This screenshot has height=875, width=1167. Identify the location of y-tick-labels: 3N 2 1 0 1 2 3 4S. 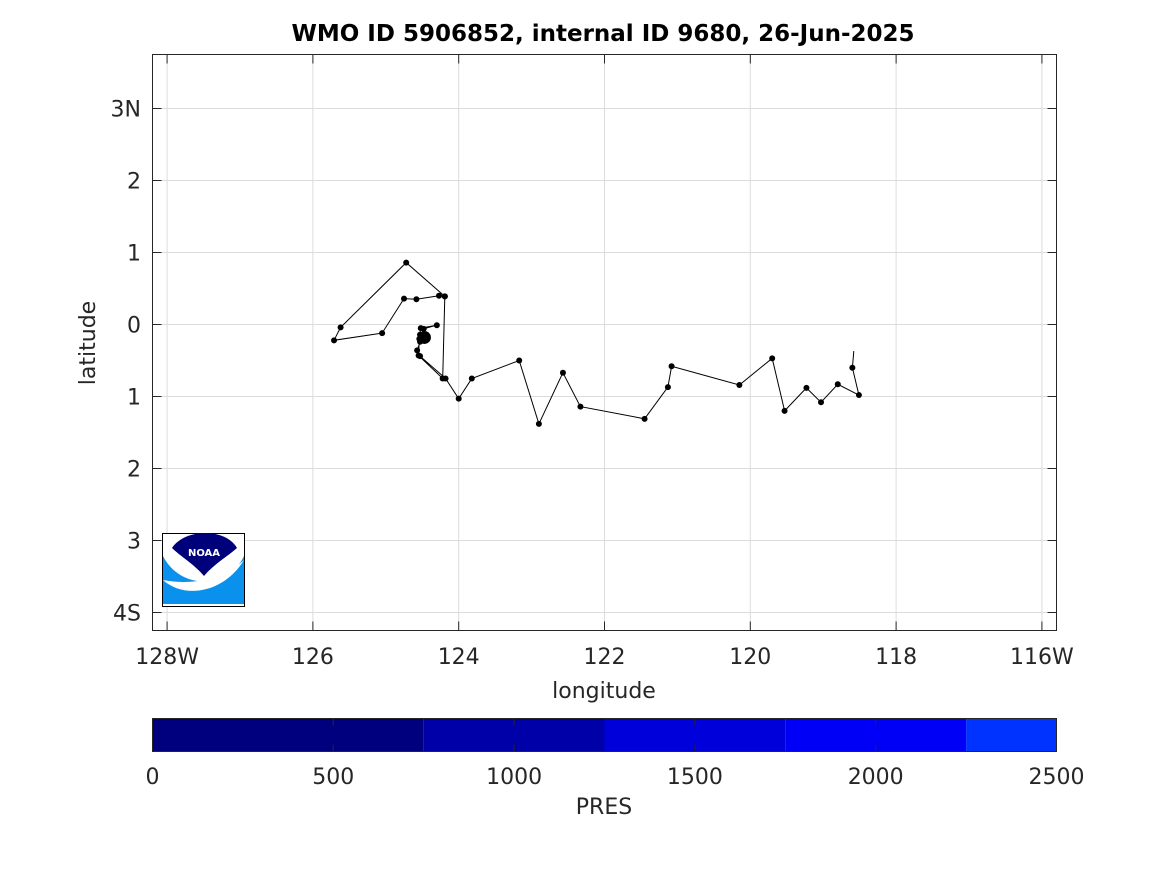
(126, 362).